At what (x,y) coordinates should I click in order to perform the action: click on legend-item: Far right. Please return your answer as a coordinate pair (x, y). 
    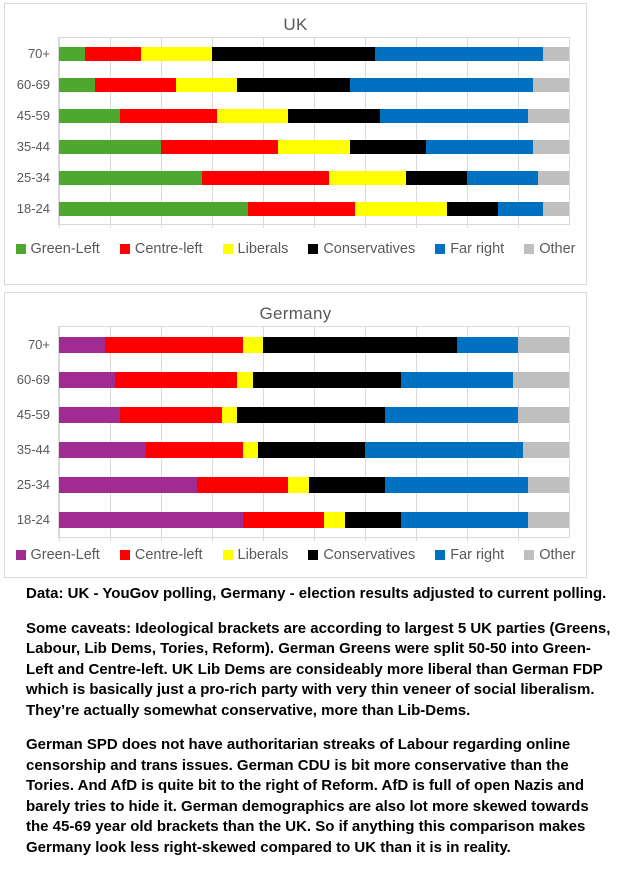
    Looking at the image, I should click on (469, 249).